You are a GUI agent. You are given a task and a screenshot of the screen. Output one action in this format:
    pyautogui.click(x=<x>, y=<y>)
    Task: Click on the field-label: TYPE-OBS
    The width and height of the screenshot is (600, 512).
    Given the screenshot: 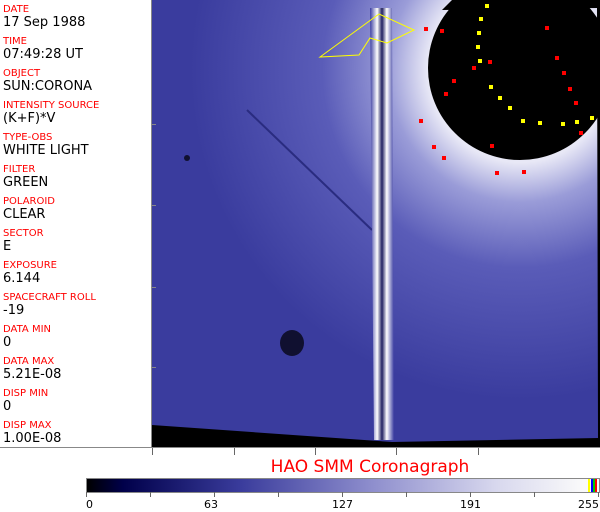 What is the action you would take?
    pyautogui.click(x=28, y=137)
    